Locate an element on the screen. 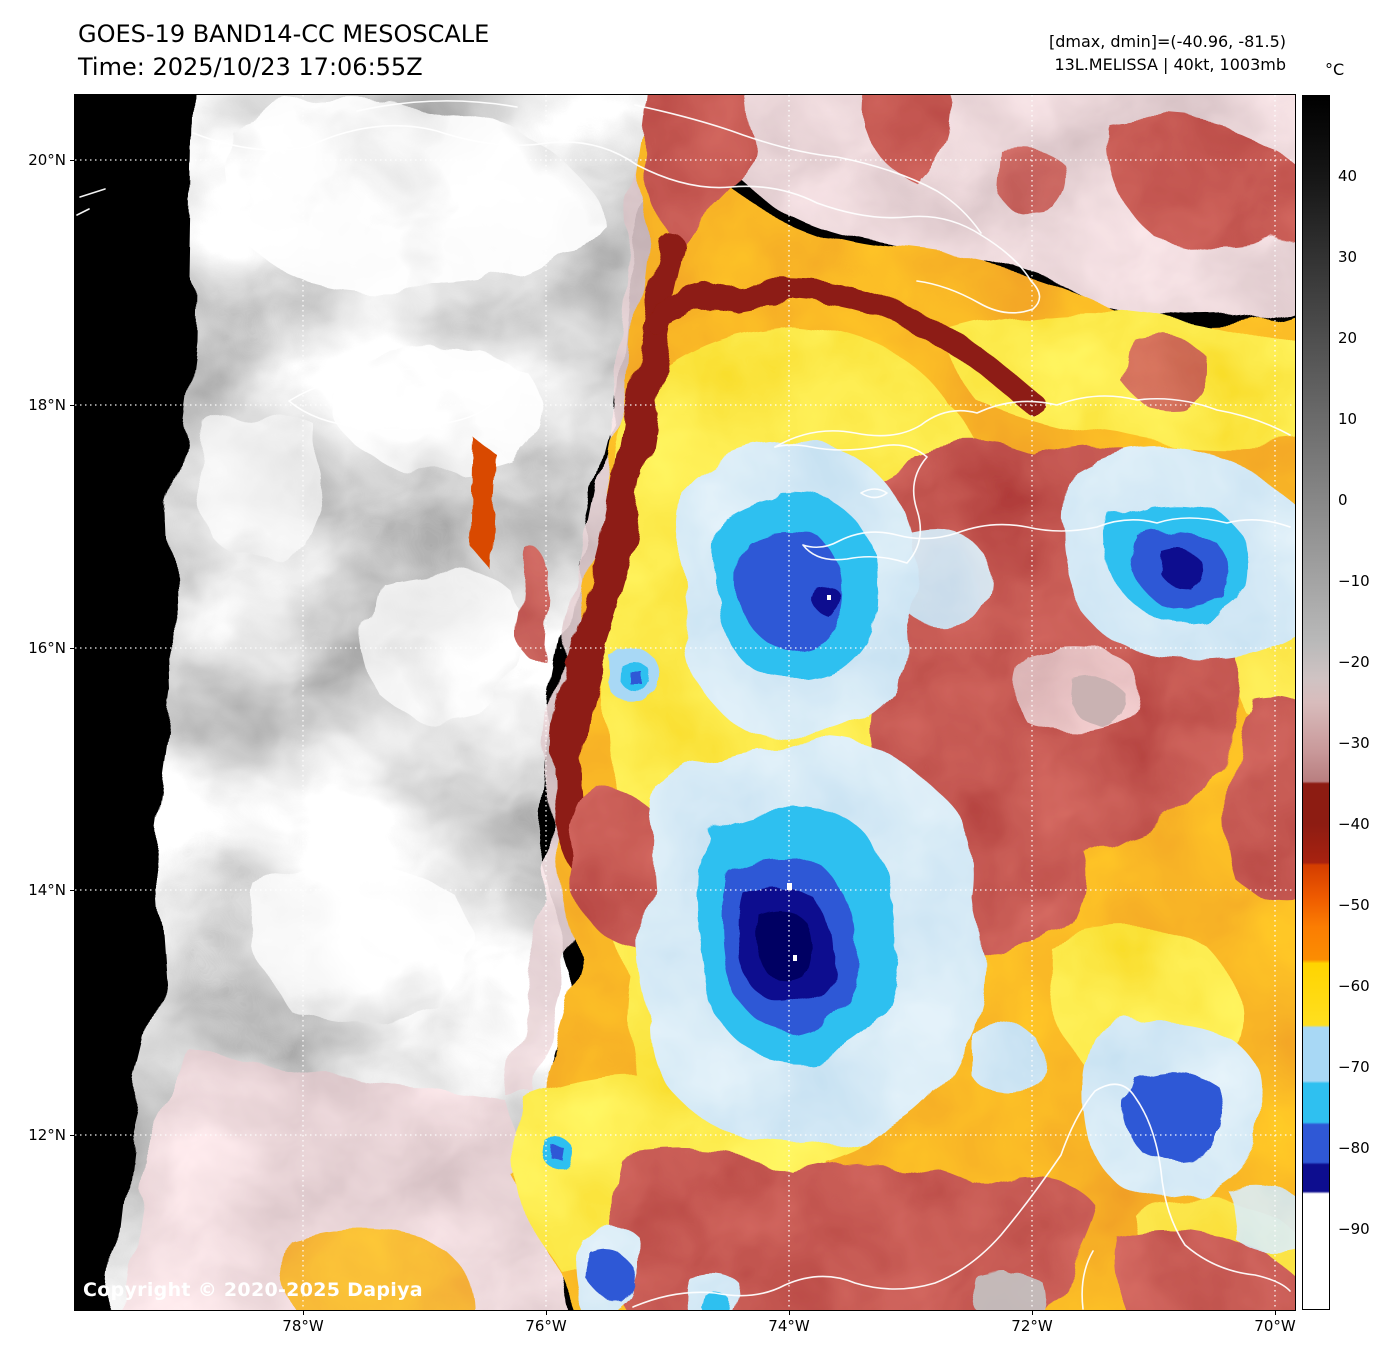 Image resolution: width=1390 pixels, height=1359 pixels. lon-label-72w: 72°W is located at coordinates (1032, 1326).